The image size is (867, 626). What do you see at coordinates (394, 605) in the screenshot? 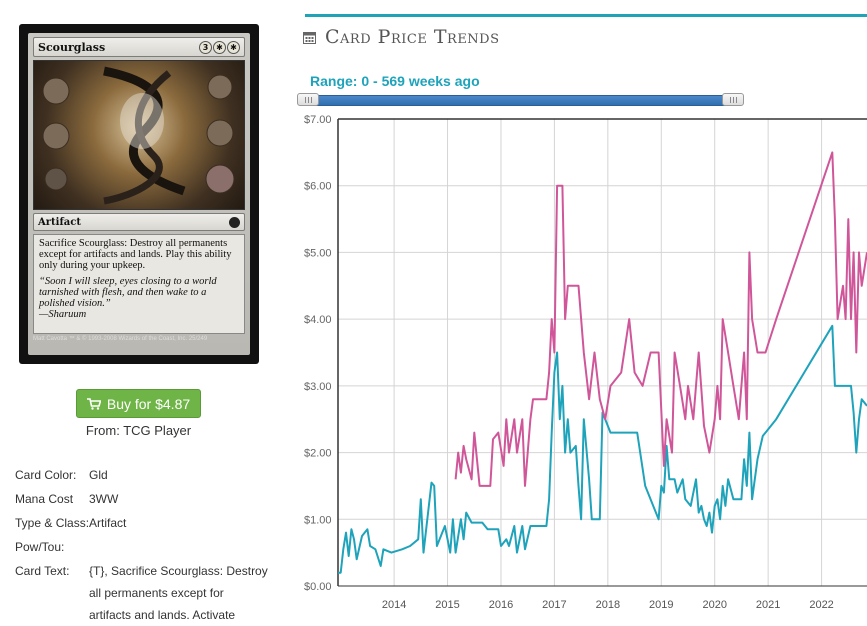
I see `x-tick-label: 2014` at bounding box center [394, 605].